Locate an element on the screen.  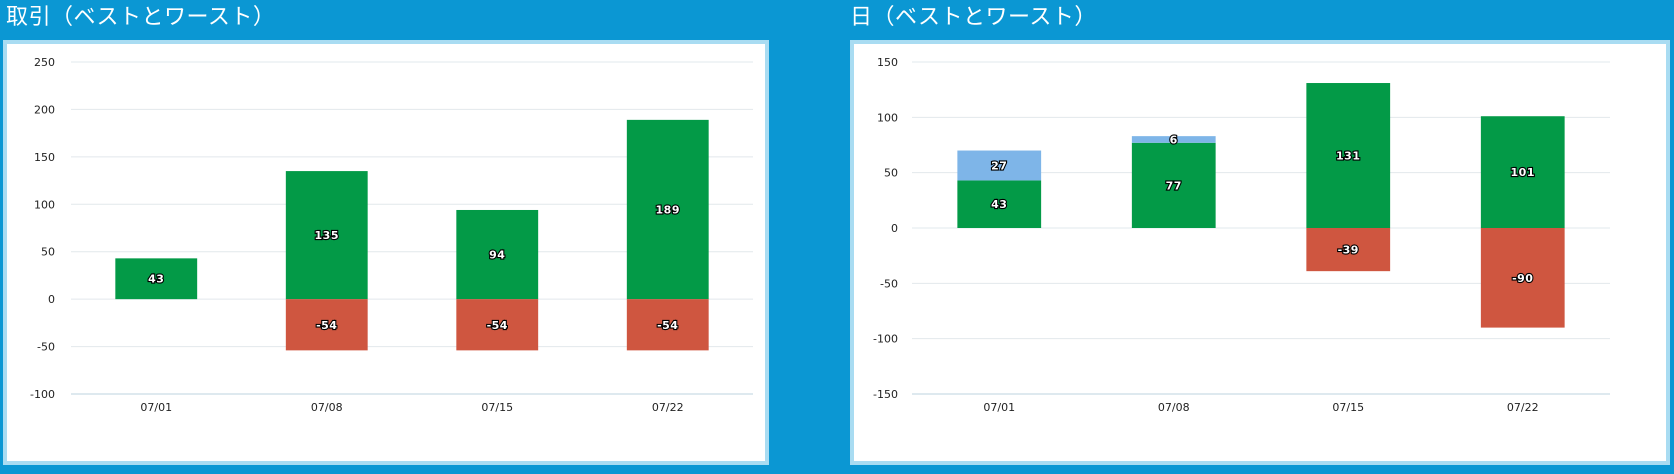
bar-data-label: 101 is located at coordinates (1523, 172).